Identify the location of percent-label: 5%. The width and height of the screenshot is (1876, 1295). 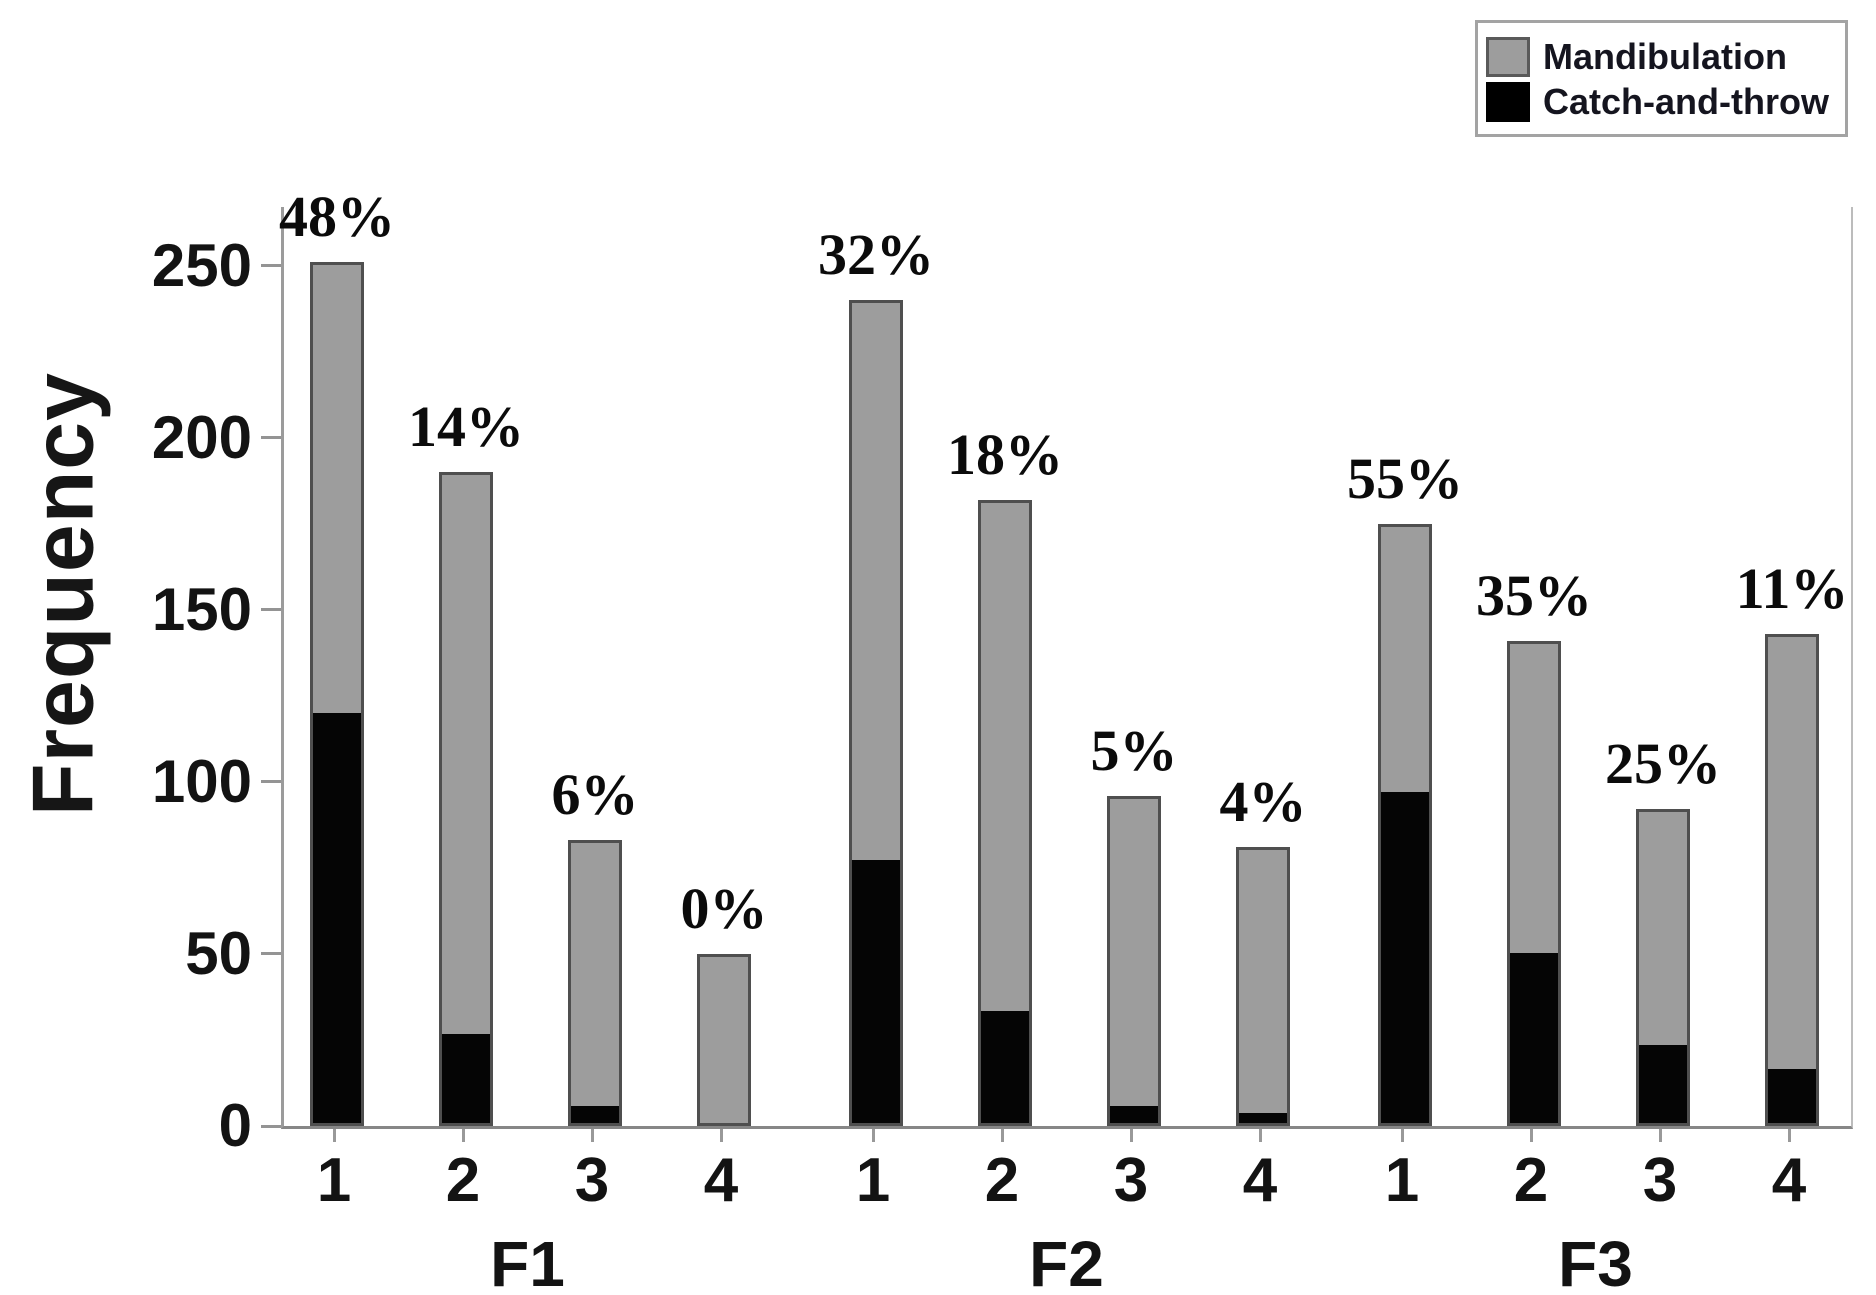
(1134, 750).